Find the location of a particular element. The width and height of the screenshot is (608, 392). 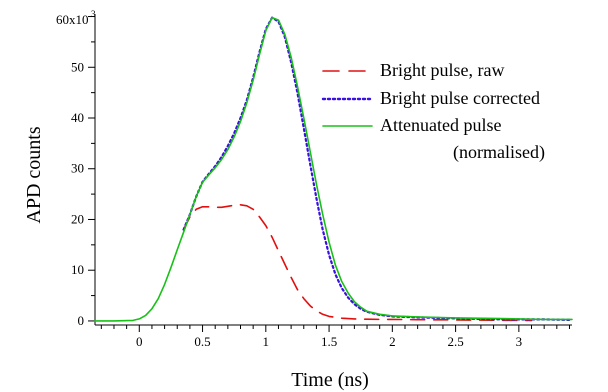

y-tick-label: 40 is located at coordinates (77, 117).